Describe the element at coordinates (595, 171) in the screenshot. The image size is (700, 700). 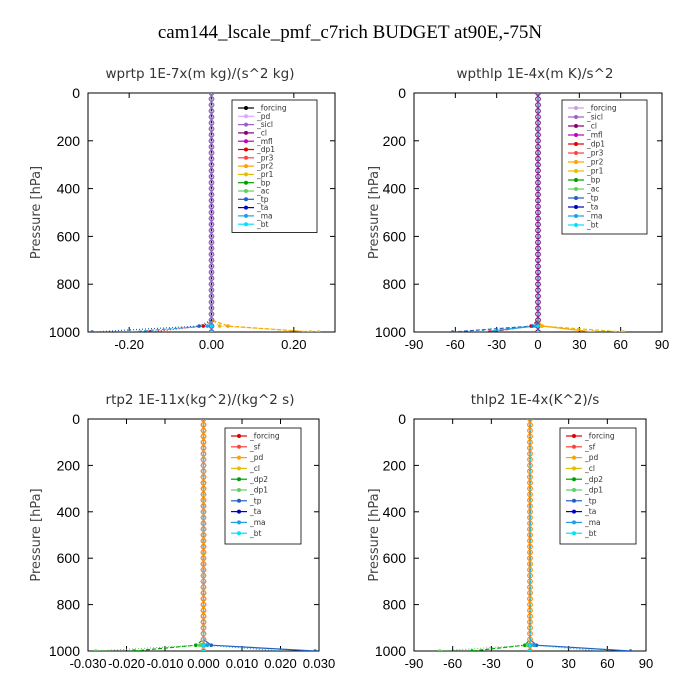
I see `legend-label: _pr1` at that location.